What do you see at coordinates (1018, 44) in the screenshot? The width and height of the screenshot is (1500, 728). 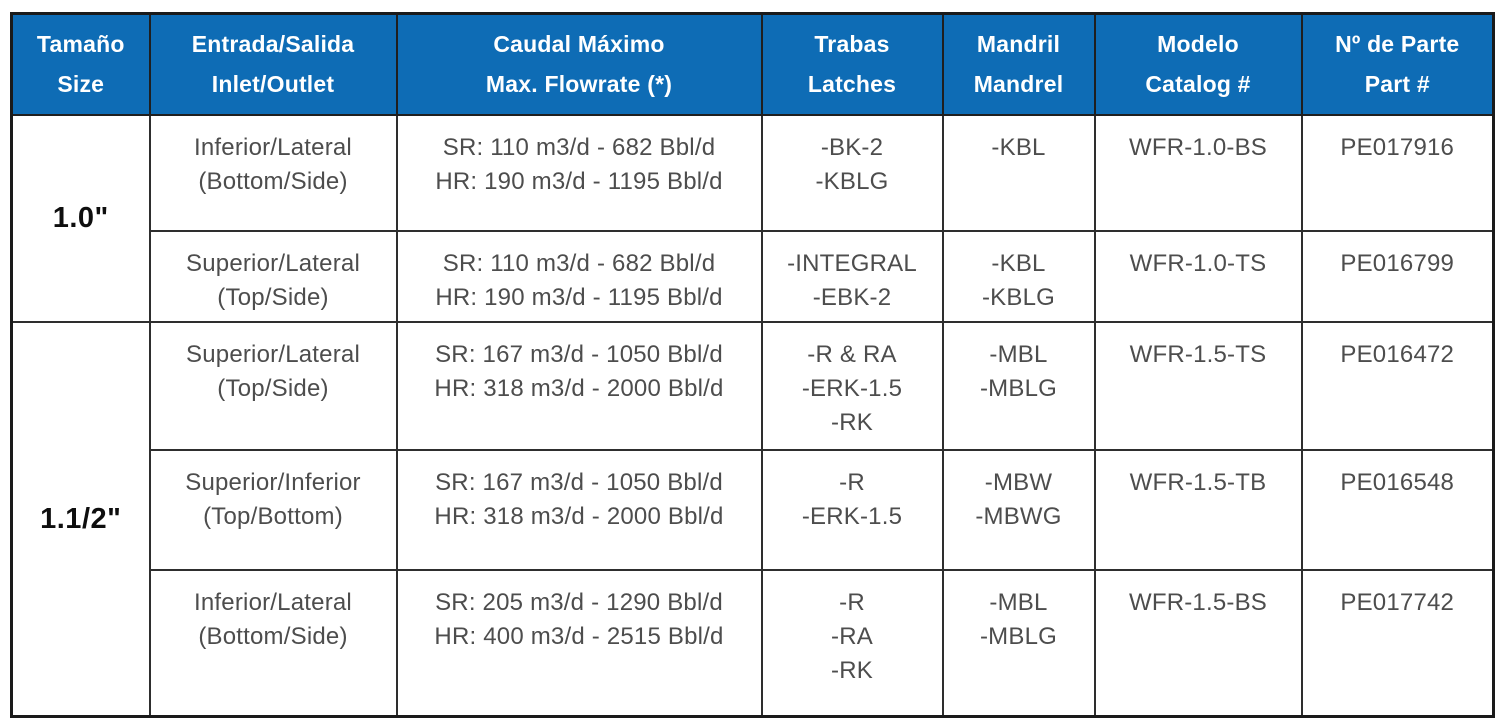 I see `header-mandrel-es: Mandril` at bounding box center [1018, 44].